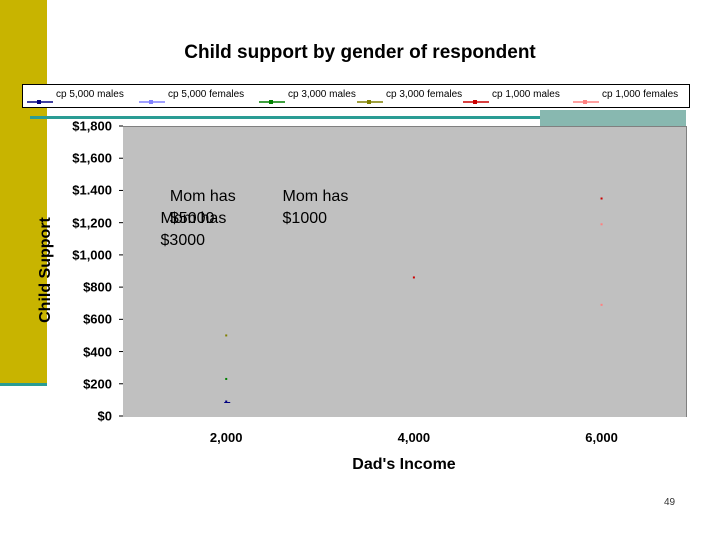 Image resolution: width=720 pixels, height=540 pixels. Describe the element at coordinates (92, 126) in the screenshot. I see `y-tick-label: $1,800` at that location.